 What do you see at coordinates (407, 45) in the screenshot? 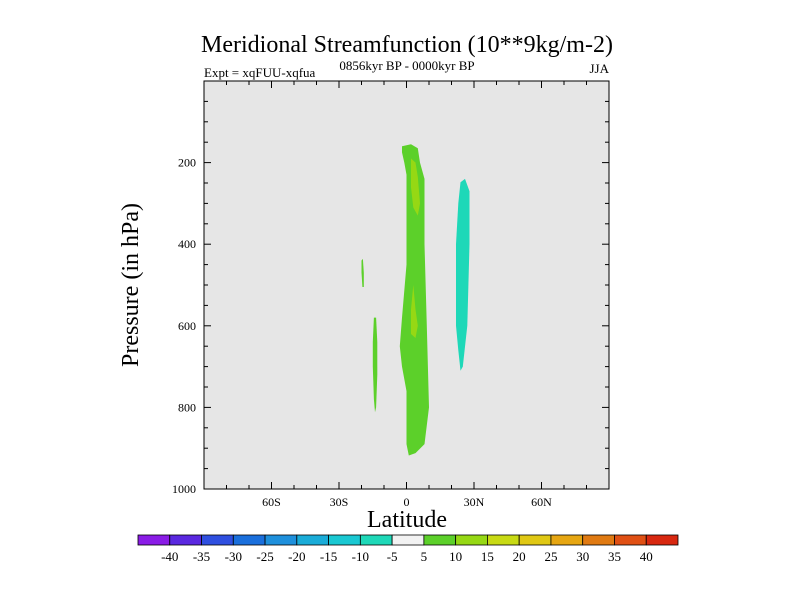
I see `chart-title: Meridional Streamfunction (10**9kg/m-2)` at bounding box center [407, 45].